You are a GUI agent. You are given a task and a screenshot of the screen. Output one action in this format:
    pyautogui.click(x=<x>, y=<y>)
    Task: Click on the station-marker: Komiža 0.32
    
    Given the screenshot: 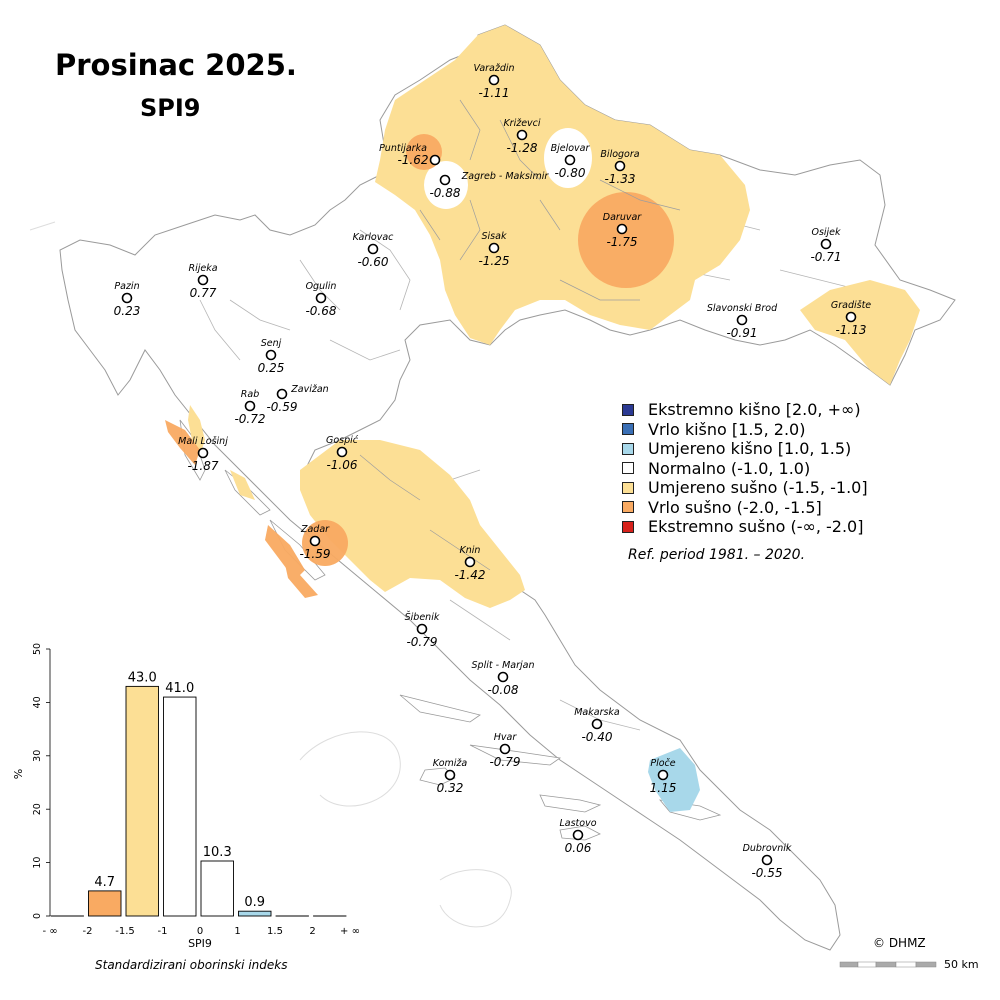 What is the action you would take?
    pyautogui.click(x=450, y=776)
    